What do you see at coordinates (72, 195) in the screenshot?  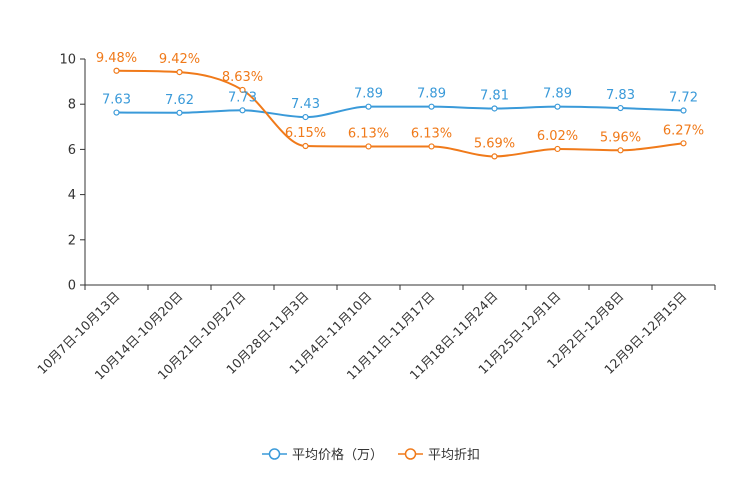 I see `y-tick-label: 4` at bounding box center [72, 195].